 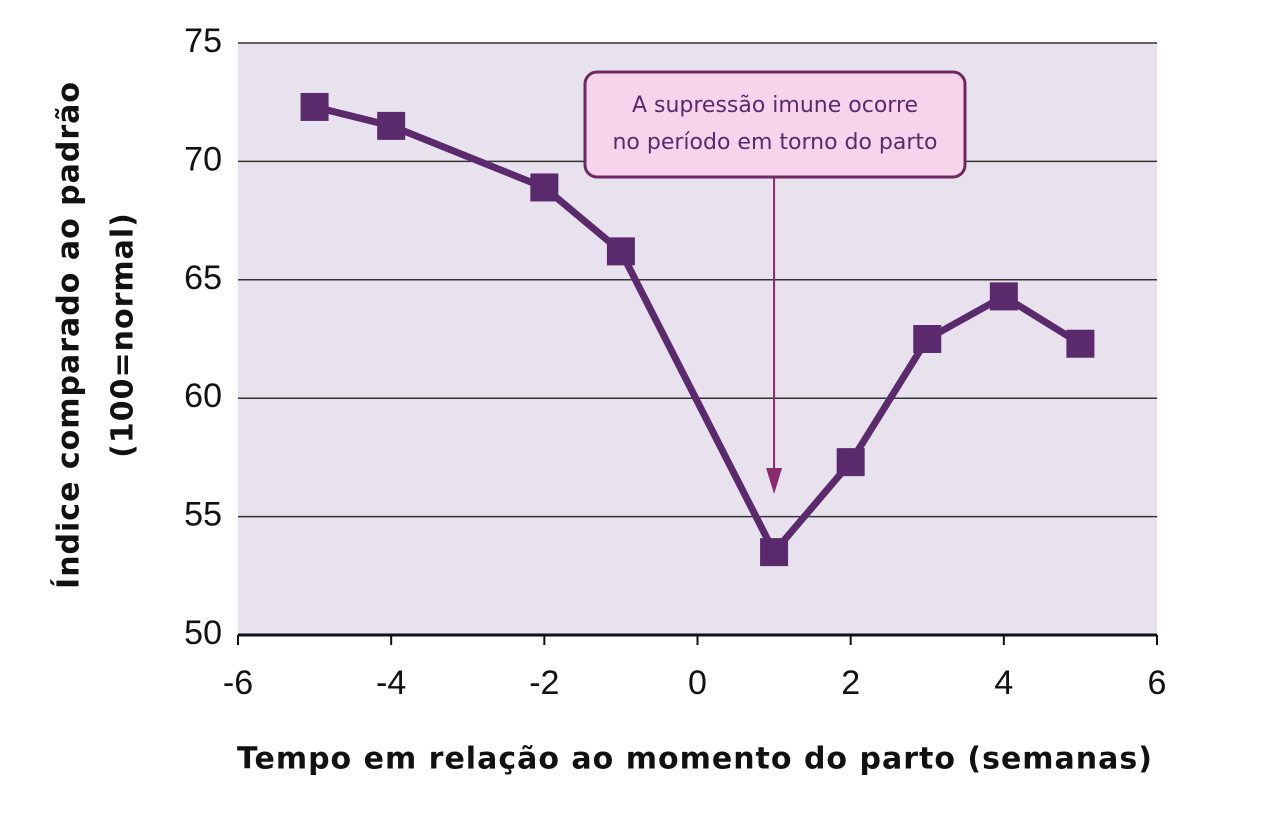 I want to click on y-tick-label: 60, so click(x=203, y=396).